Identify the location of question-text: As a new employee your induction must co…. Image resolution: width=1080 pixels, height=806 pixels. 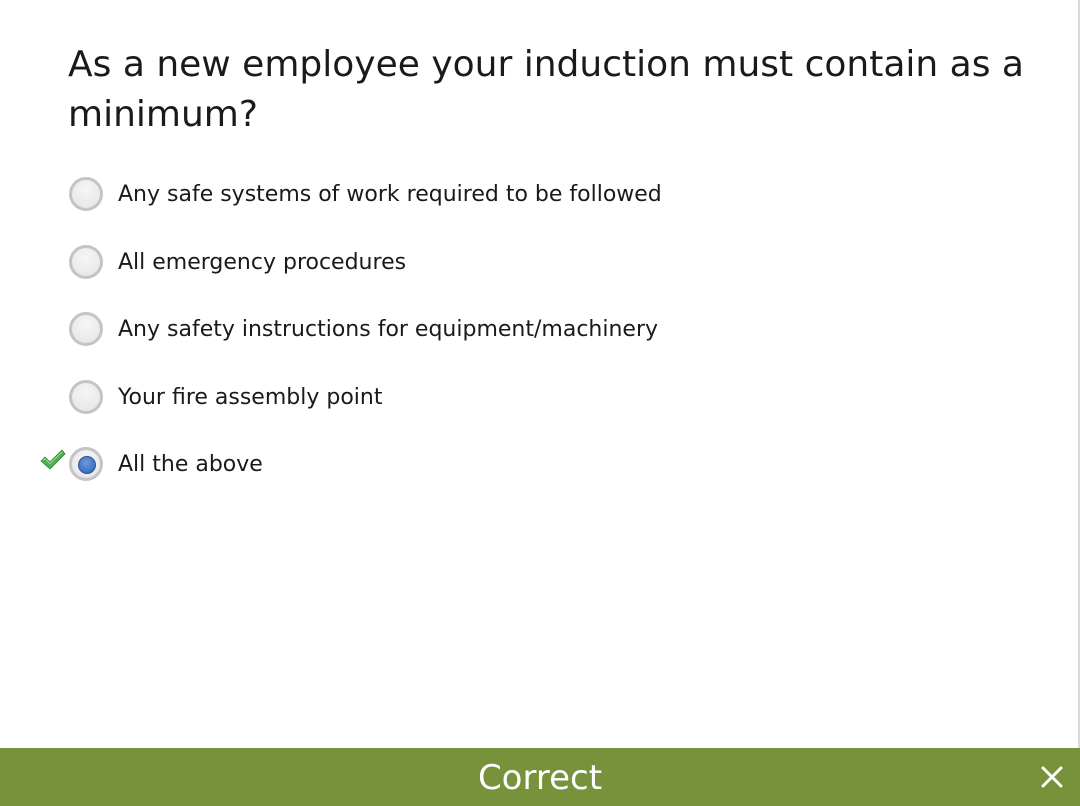
(546, 89).